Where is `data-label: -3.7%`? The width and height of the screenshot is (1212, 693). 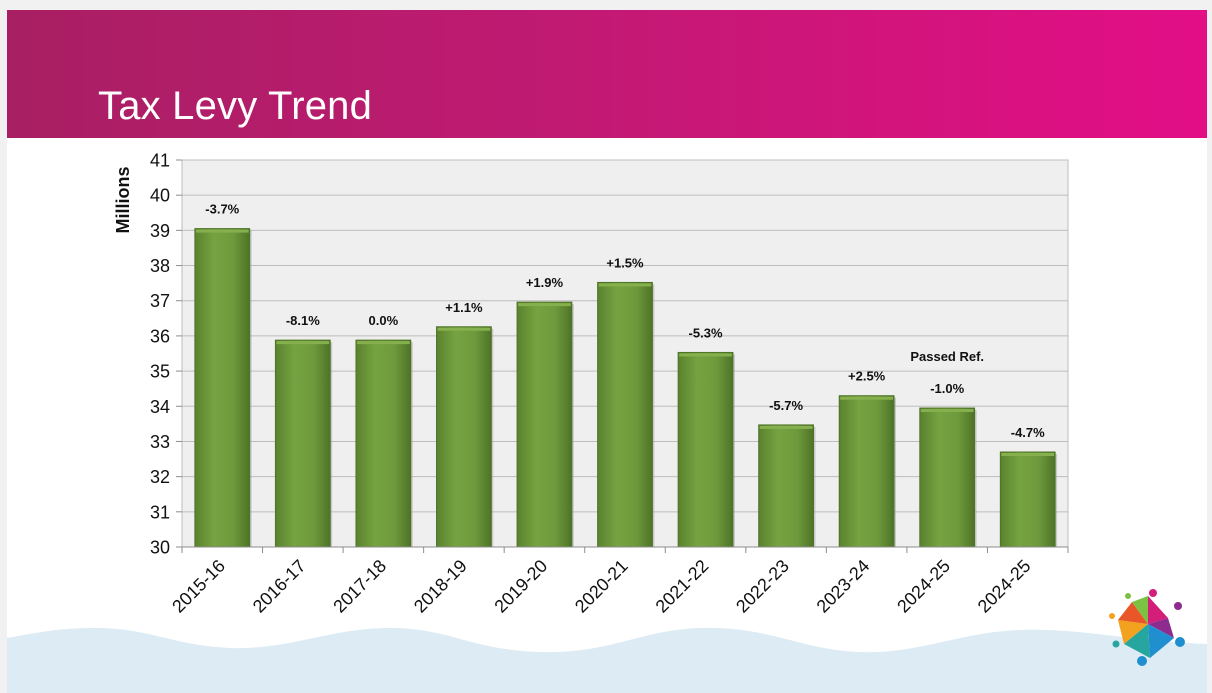
data-label: -3.7% is located at coordinates (222, 209).